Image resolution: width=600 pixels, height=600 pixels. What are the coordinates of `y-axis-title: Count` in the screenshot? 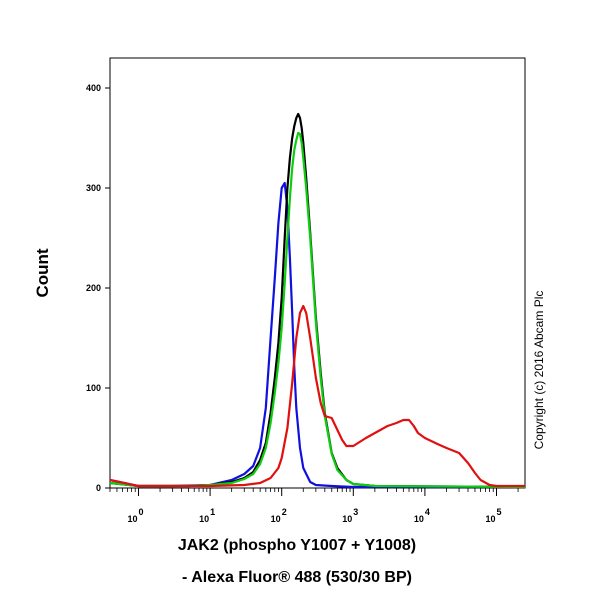 It's located at (42, 272).